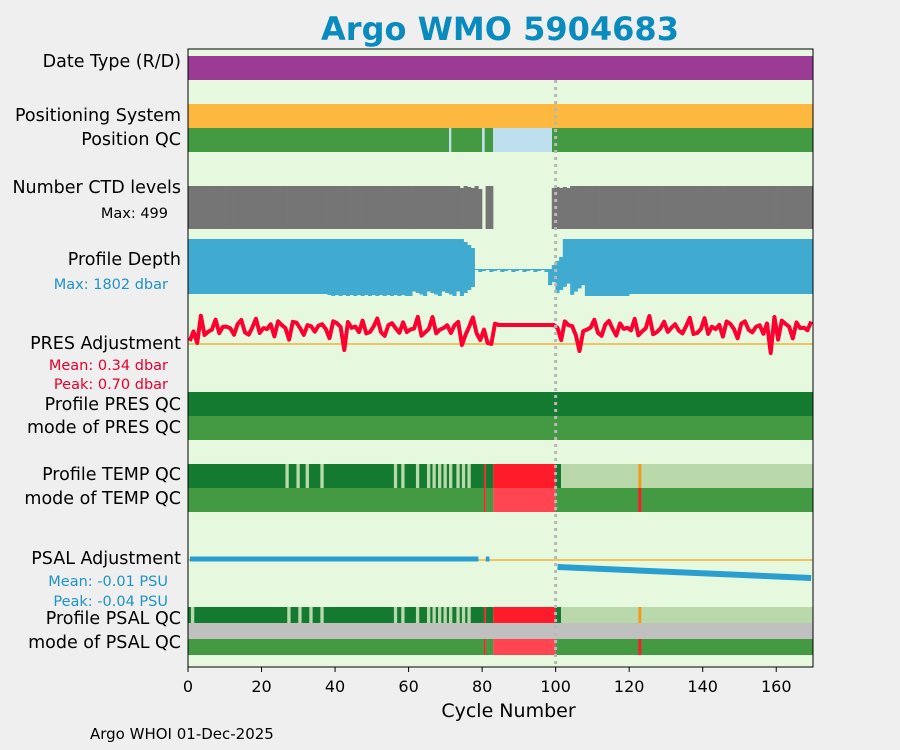 The image size is (900, 750). I want to click on label-pres-adjustment: PRES Adjustment, so click(105, 344).